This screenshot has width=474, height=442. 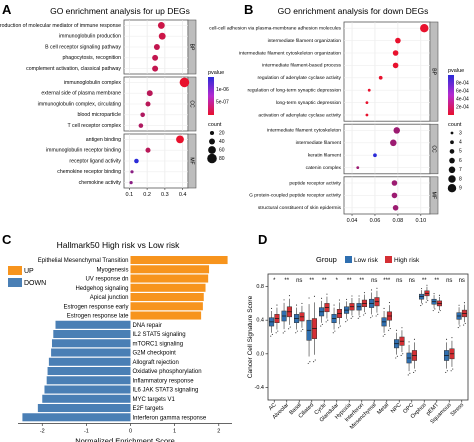 What do you see at coordinates (170, 269) in the screenshot?
I see `up-bar` at bounding box center [170, 269].